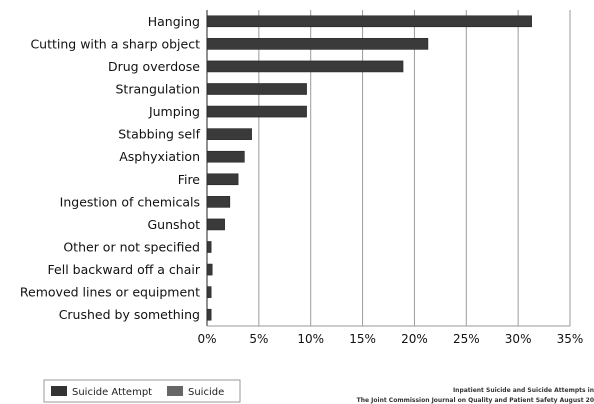 Image resolution: width=594 pixels, height=404 pixels. I want to click on category-label: Removed lines or equipment, so click(110, 292).